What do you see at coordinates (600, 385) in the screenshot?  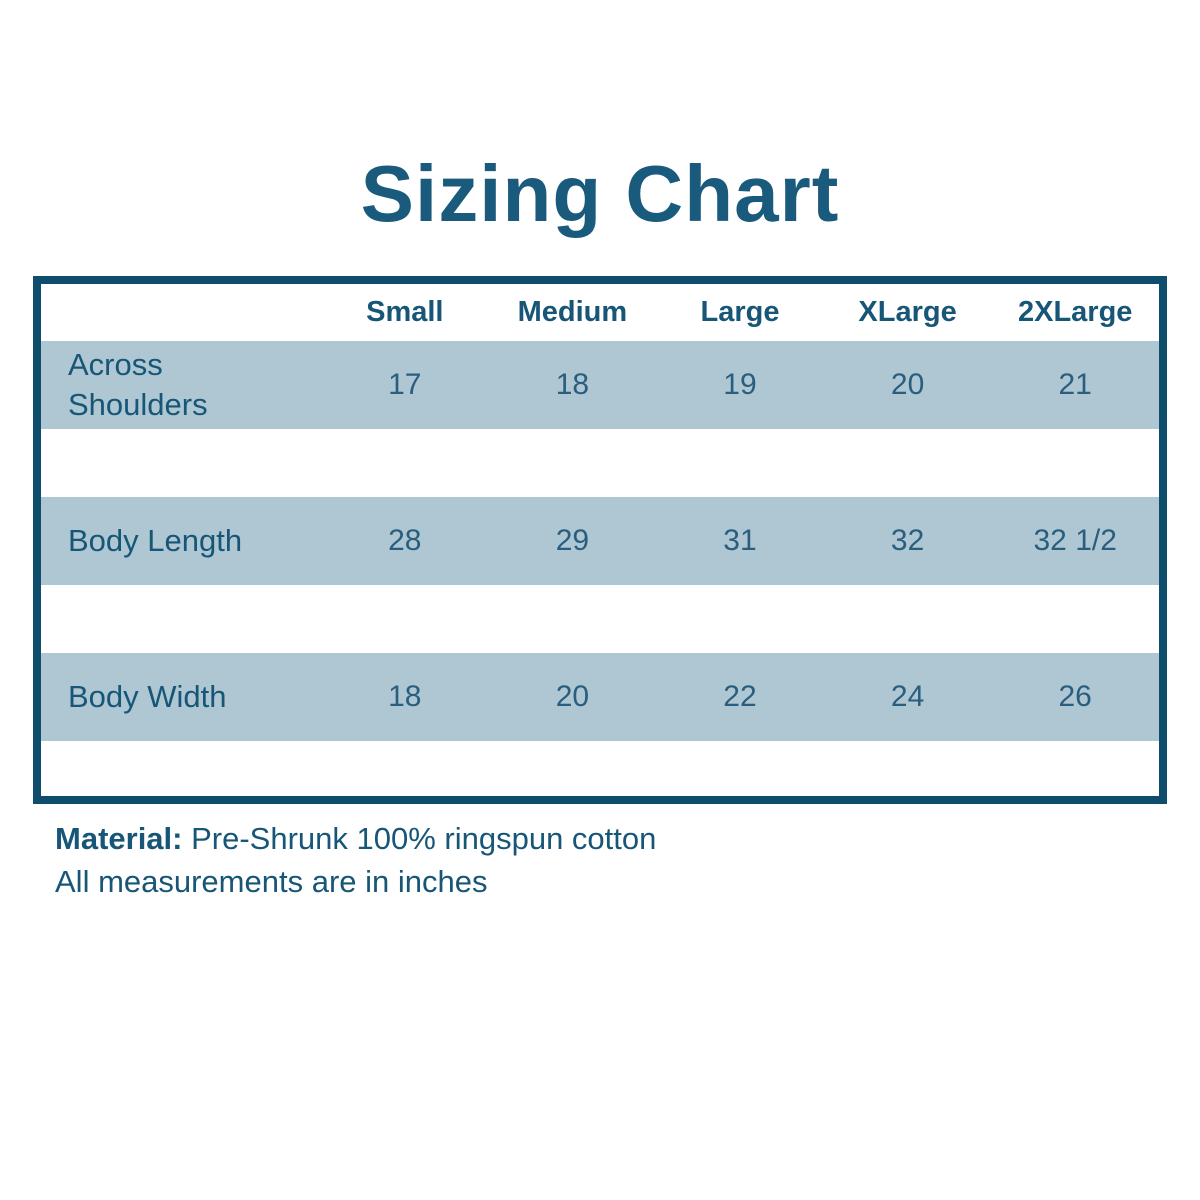 I see `table-row: Across Shoulders 17 18 19 20 21` at bounding box center [600, 385].